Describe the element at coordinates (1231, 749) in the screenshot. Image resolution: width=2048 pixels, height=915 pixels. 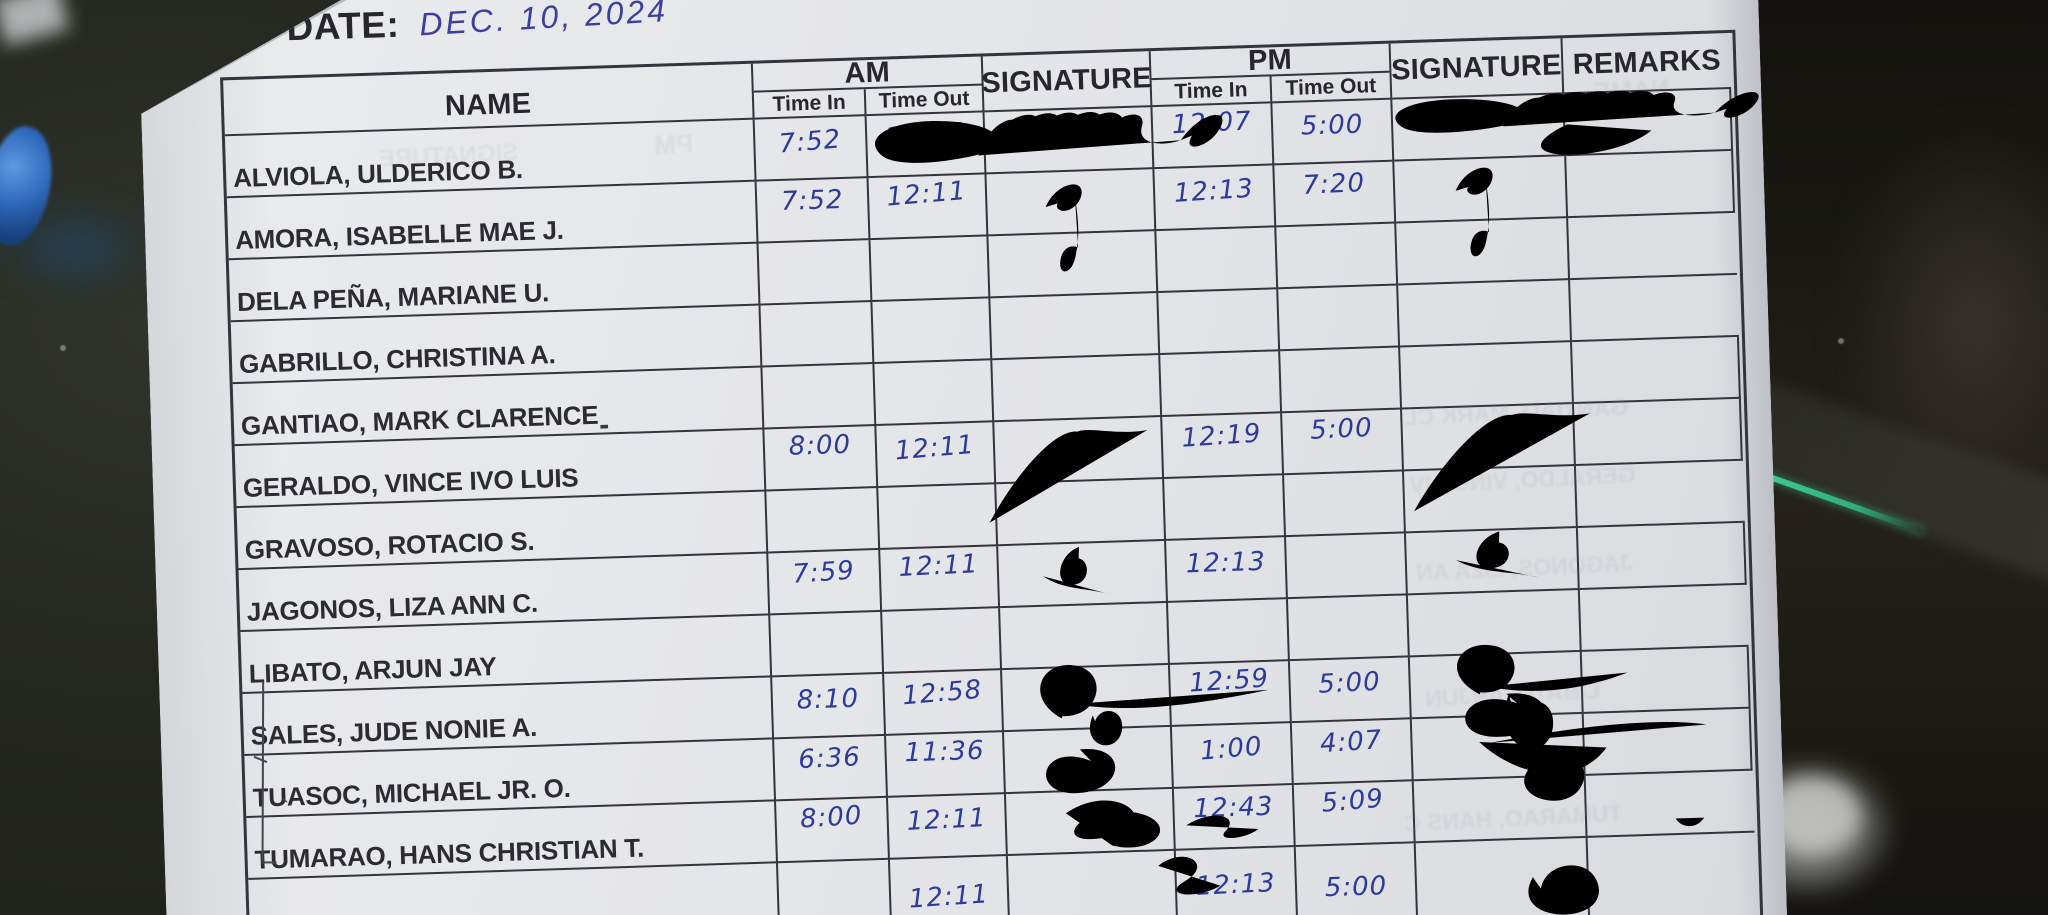
I see `pm-time-in-value: 1:00` at that location.